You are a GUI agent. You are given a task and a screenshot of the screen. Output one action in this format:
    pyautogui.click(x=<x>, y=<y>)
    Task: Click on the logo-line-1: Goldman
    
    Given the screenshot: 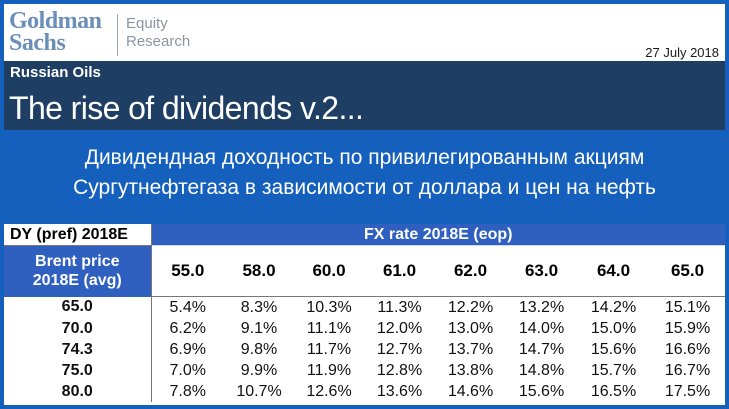 What is the action you would take?
    pyautogui.click(x=55, y=21)
    